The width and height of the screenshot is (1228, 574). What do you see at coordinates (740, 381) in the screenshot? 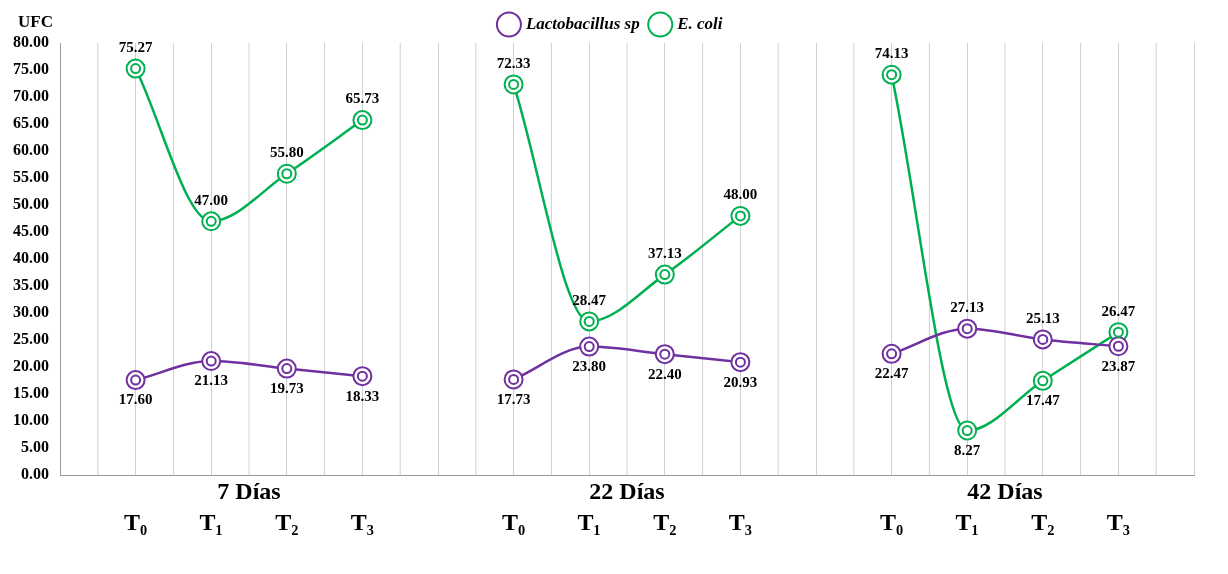
I see `data-label: 20.93` at bounding box center [740, 381].